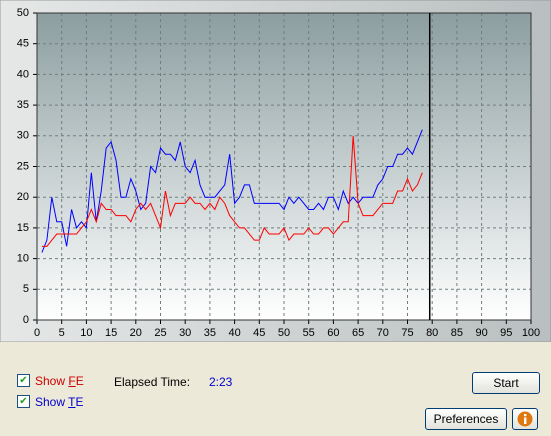 The image size is (551, 436). I want to click on x-tick-label: 55, so click(309, 333).